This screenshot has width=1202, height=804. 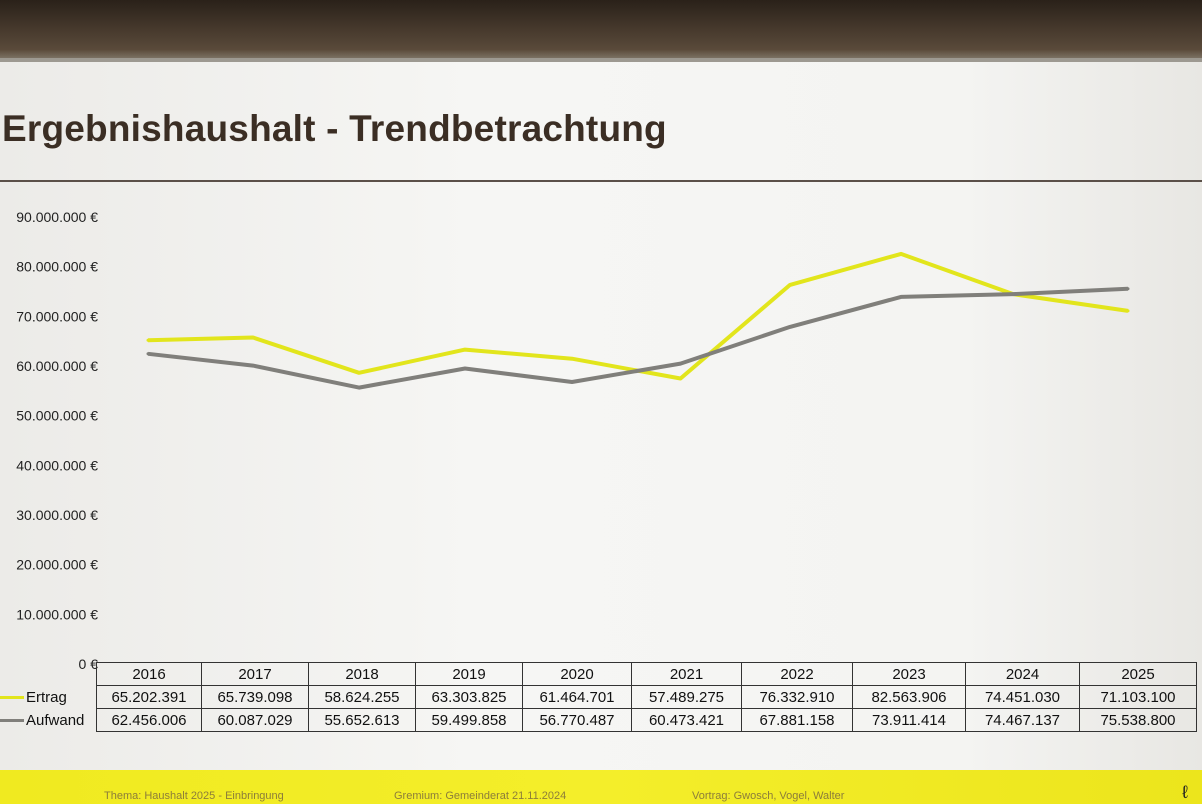 I want to click on data-label: 74.467.137, so click(x=1022, y=720).